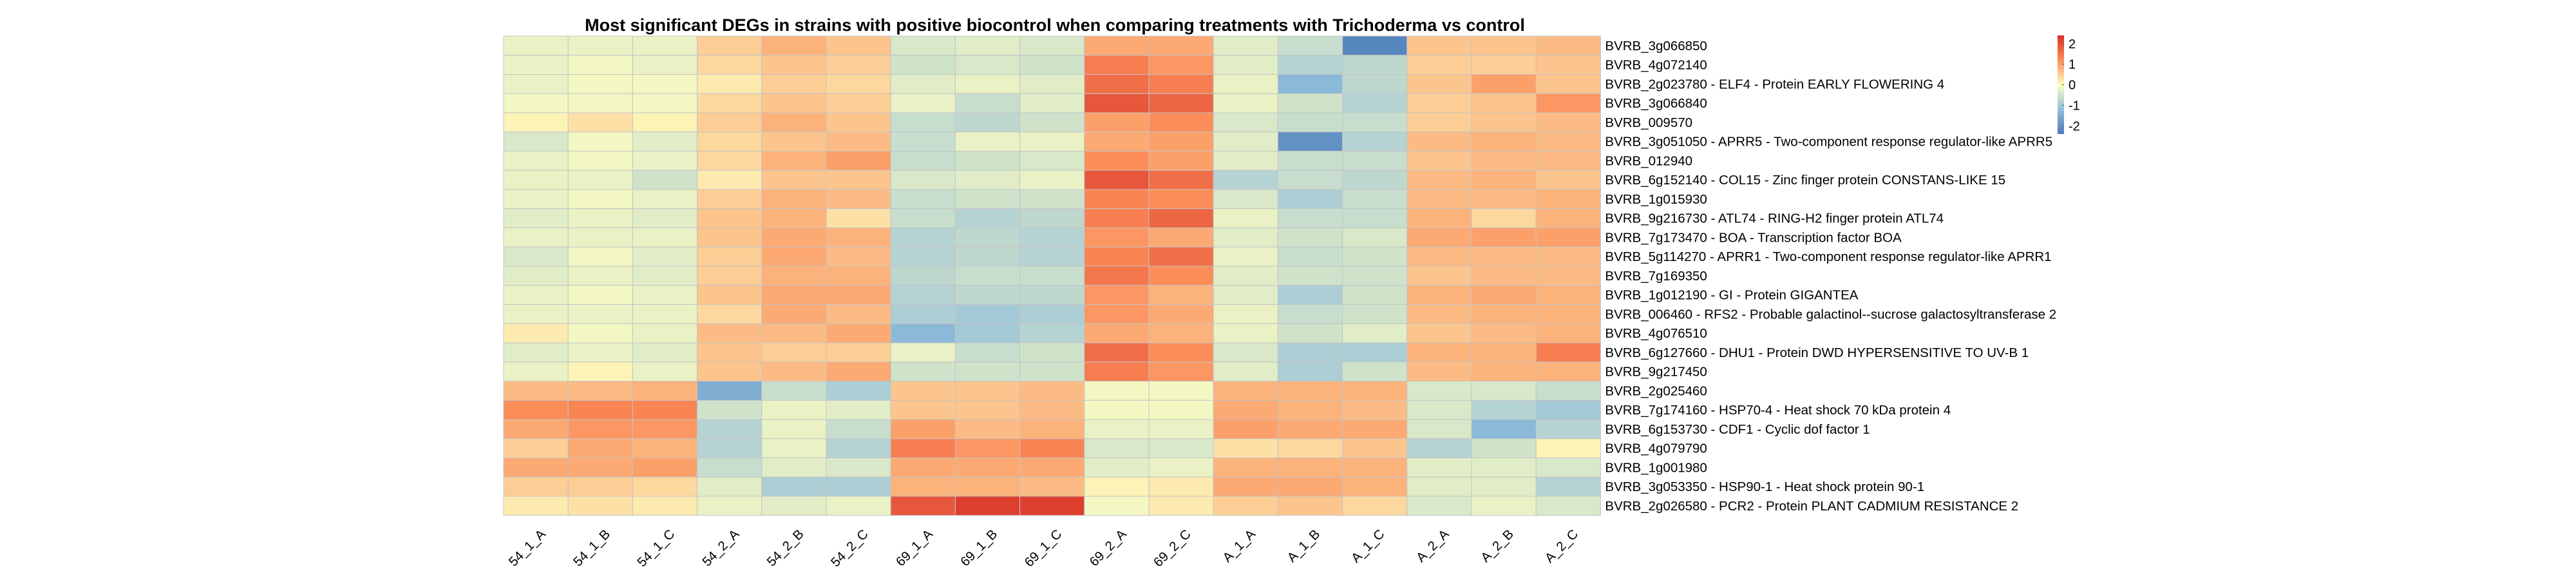  What do you see at coordinates (849, 548) in the screenshot?
I see `column-label: 54_2_C` at bounding box center [849, 548].